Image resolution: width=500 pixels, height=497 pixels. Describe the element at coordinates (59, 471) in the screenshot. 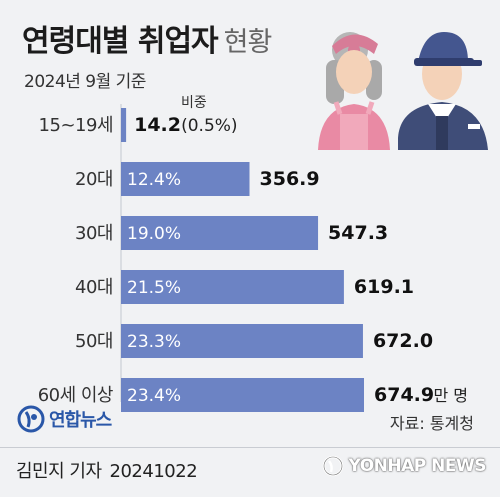

I see `reporter-name: 김민지 기자` at that location.